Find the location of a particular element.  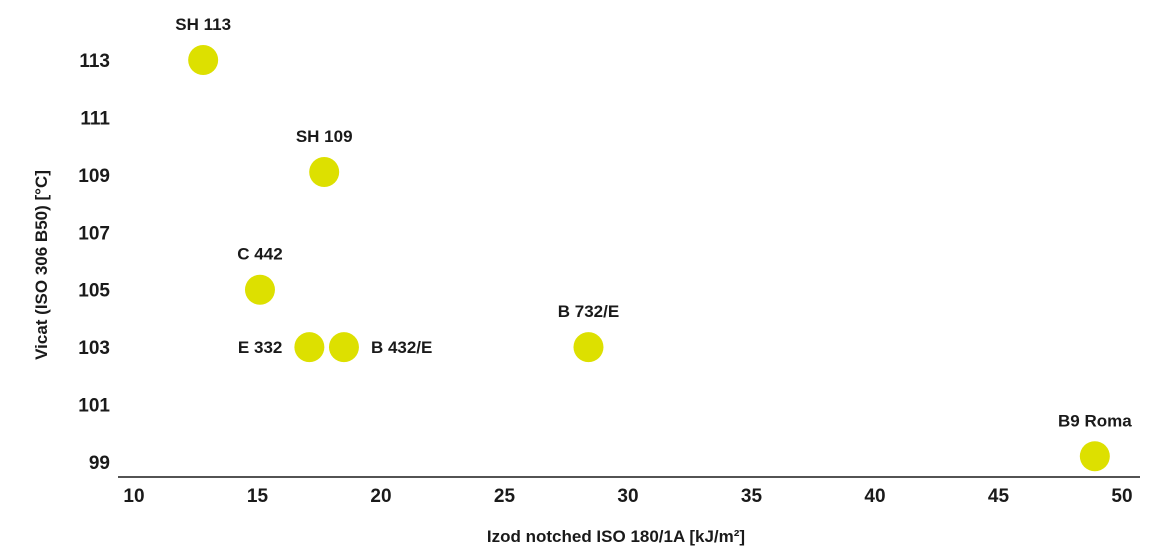

x-tick-labels: 10 15 20 25 30 35 40 45 50 is located at coordinates (627, 496).